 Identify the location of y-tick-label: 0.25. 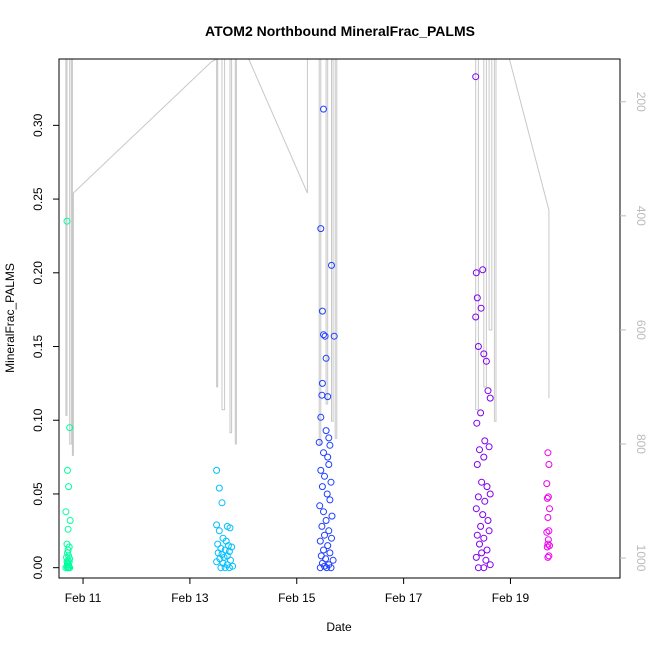
(38, 199).